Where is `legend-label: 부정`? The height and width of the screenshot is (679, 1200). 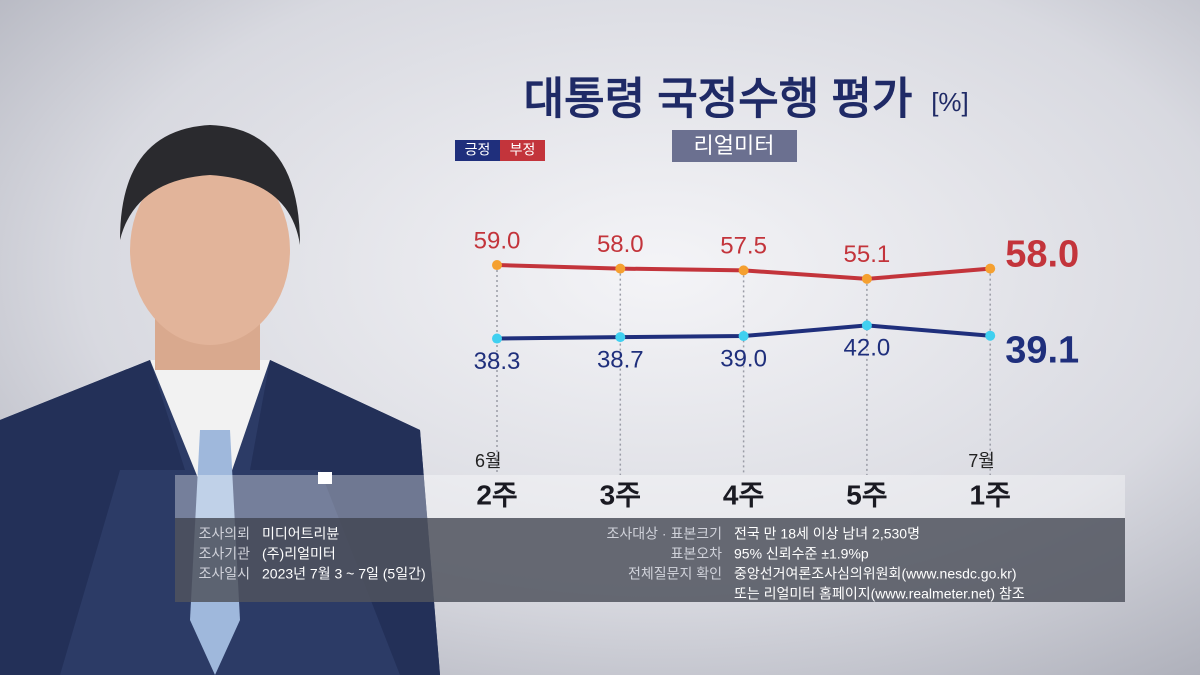 legend-label: 부정 is located at coordinates (523, 150).